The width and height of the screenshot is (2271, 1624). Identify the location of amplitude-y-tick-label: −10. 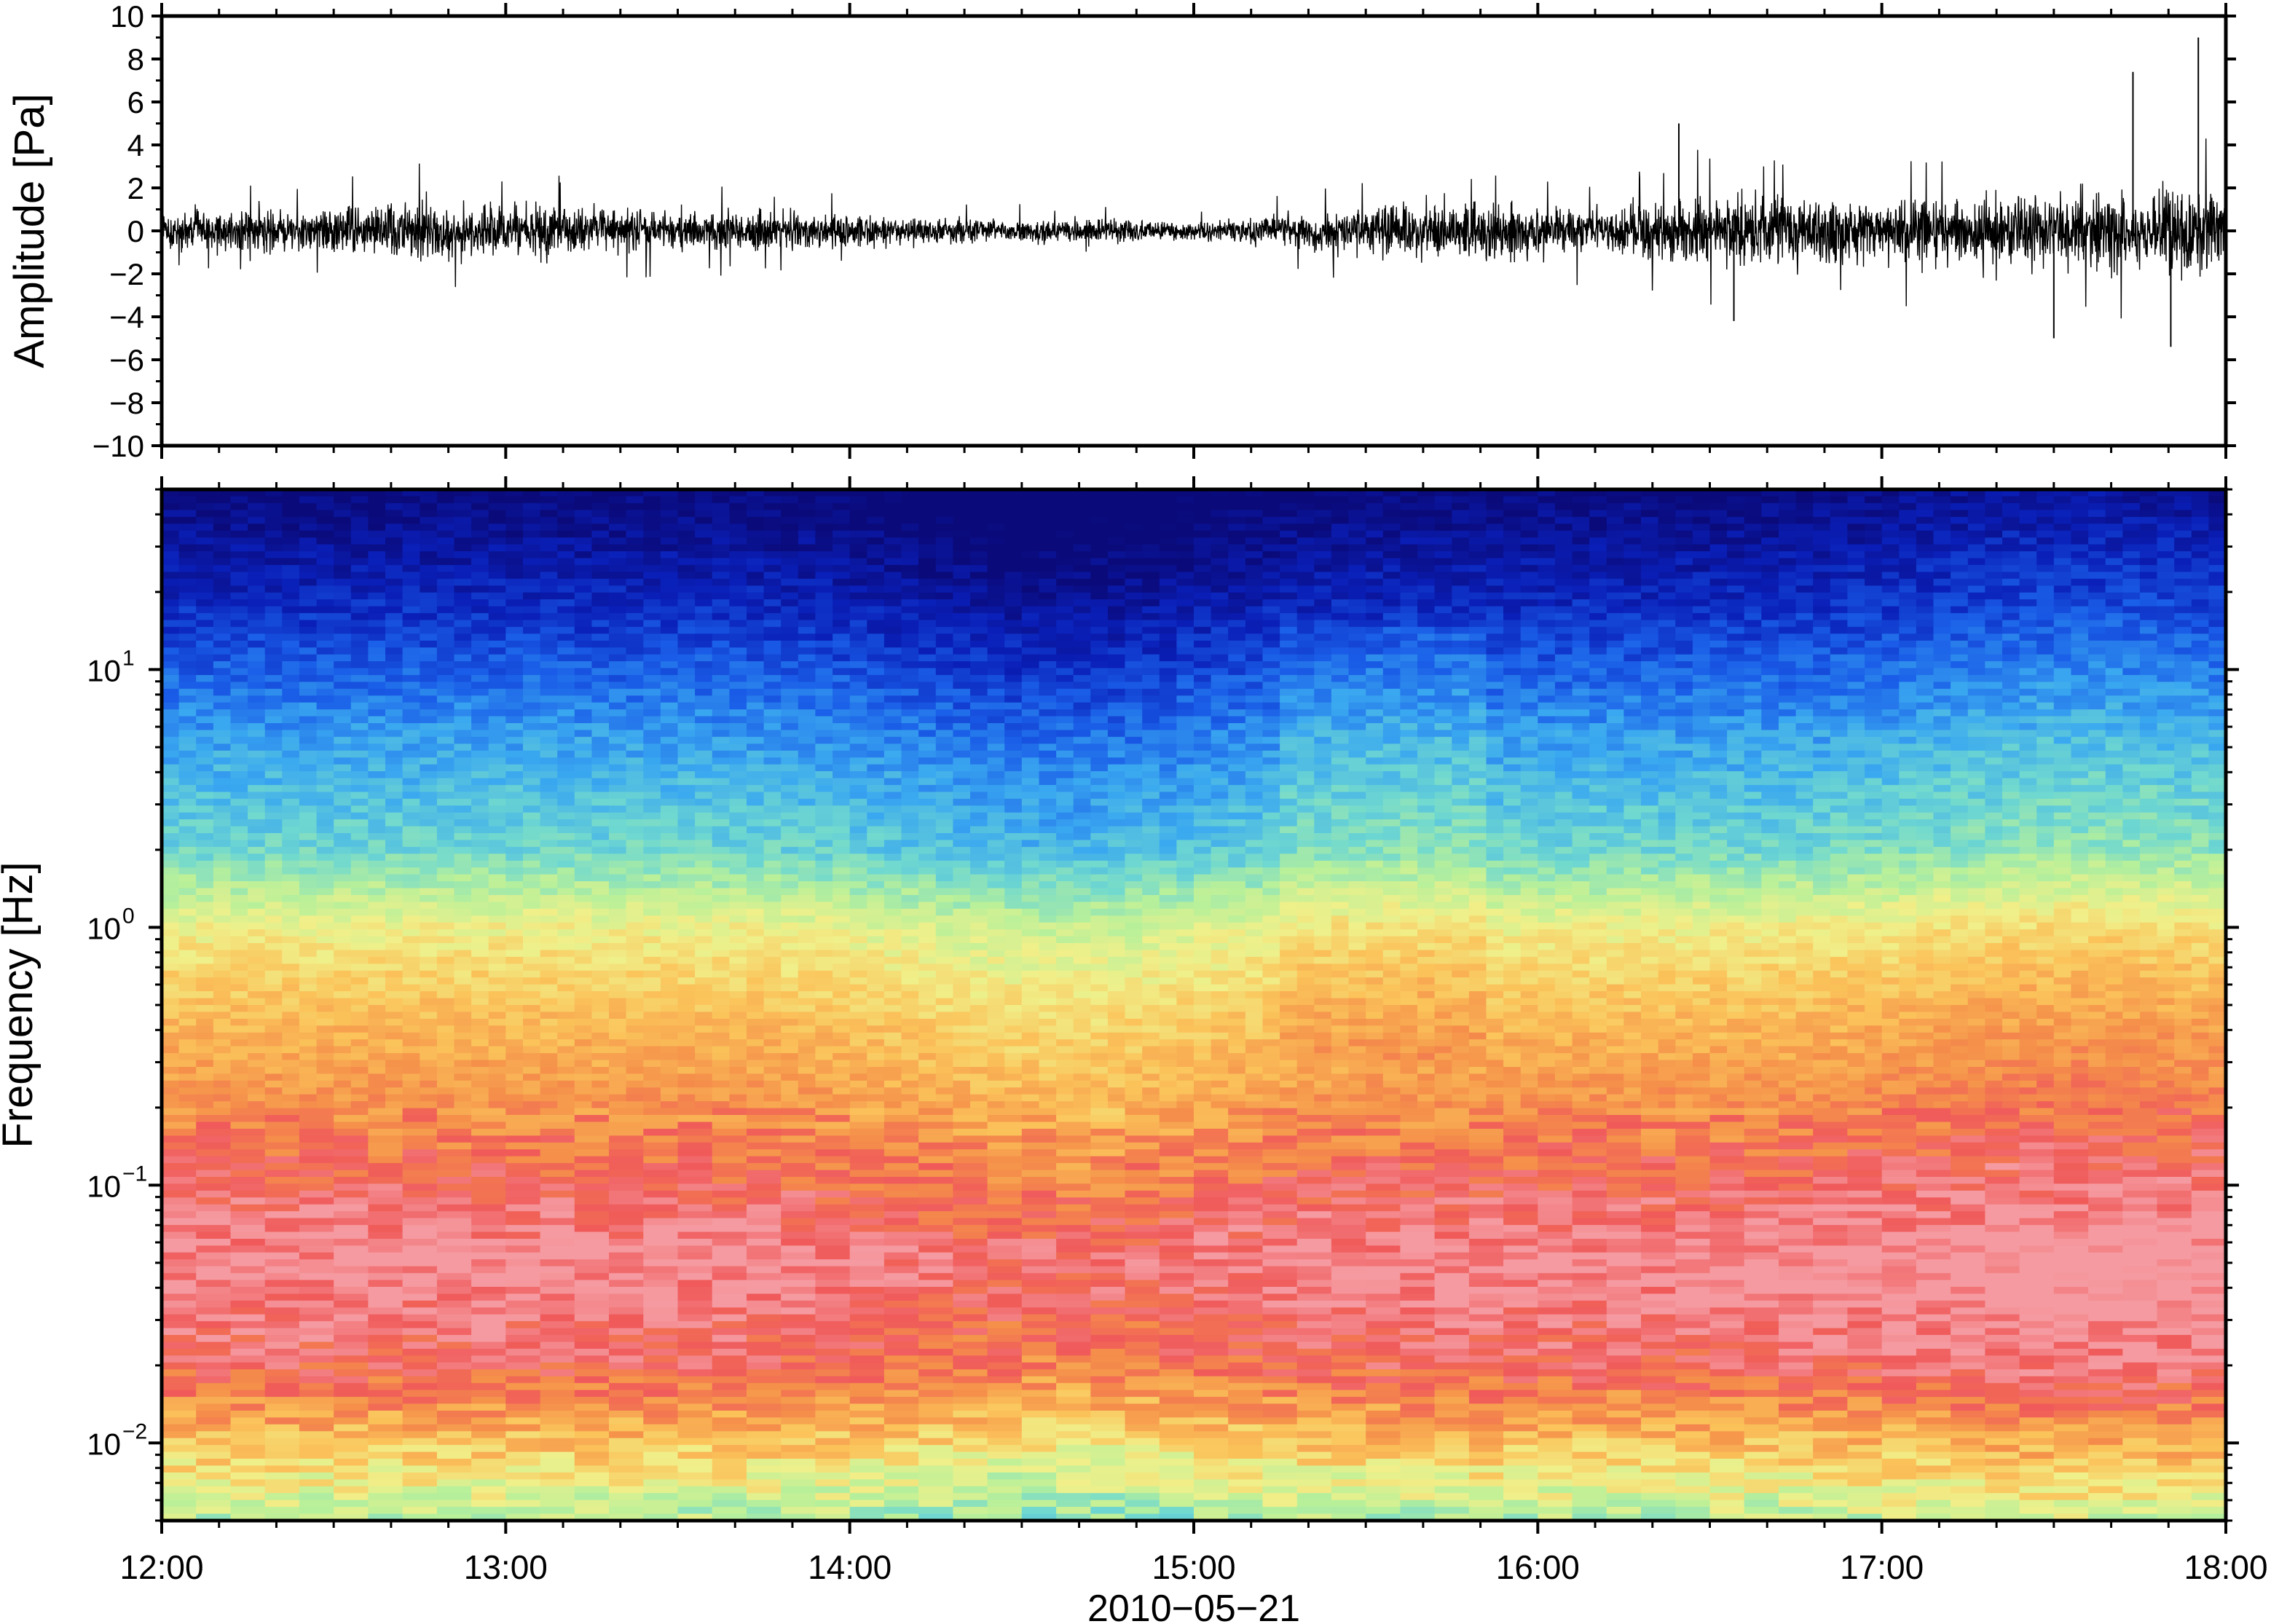
(119, 446).